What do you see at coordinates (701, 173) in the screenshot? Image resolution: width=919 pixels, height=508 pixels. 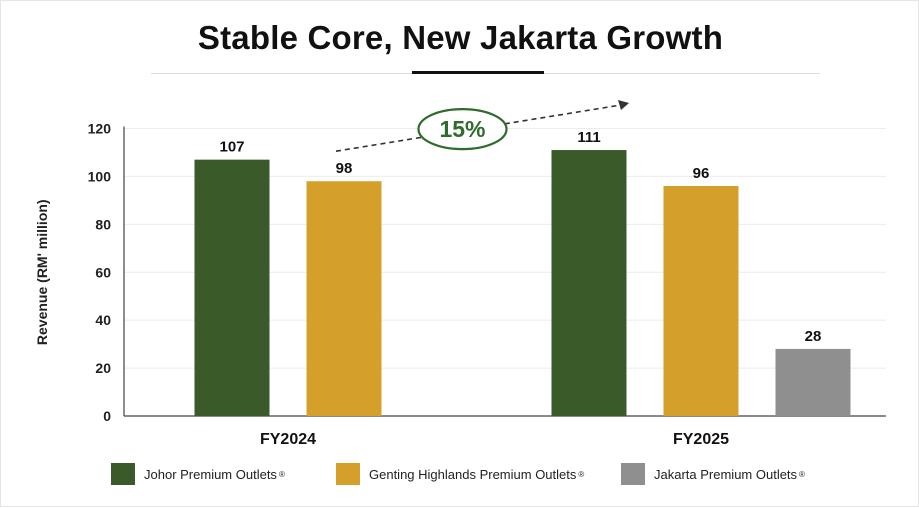 I see `data-label: 96` at bounding box center [701, 173].